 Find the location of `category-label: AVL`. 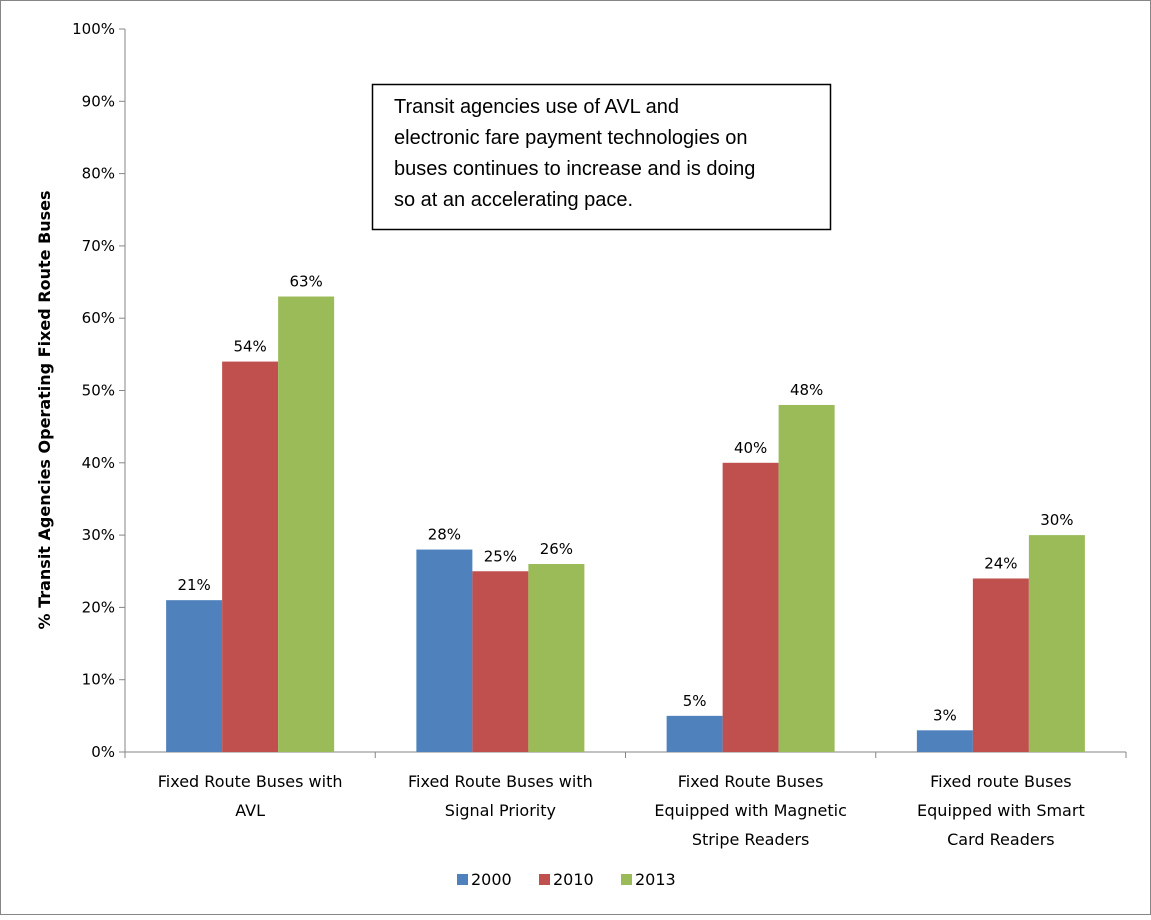

category-label: AVL is located at coordinates (250, 810).